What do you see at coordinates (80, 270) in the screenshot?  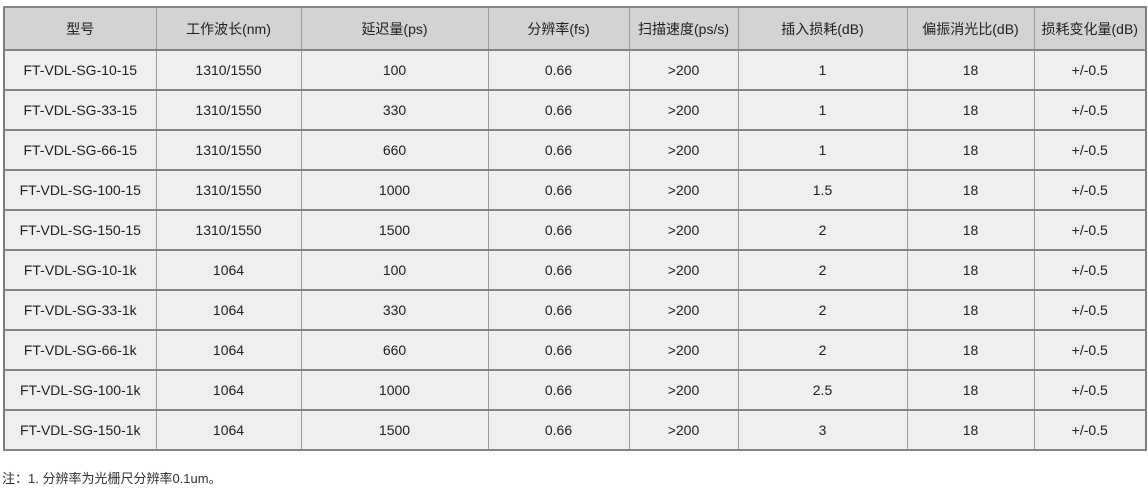 I see `cell-model: FT-VDL-SG-10-1k` at bounding box center [80, 270].